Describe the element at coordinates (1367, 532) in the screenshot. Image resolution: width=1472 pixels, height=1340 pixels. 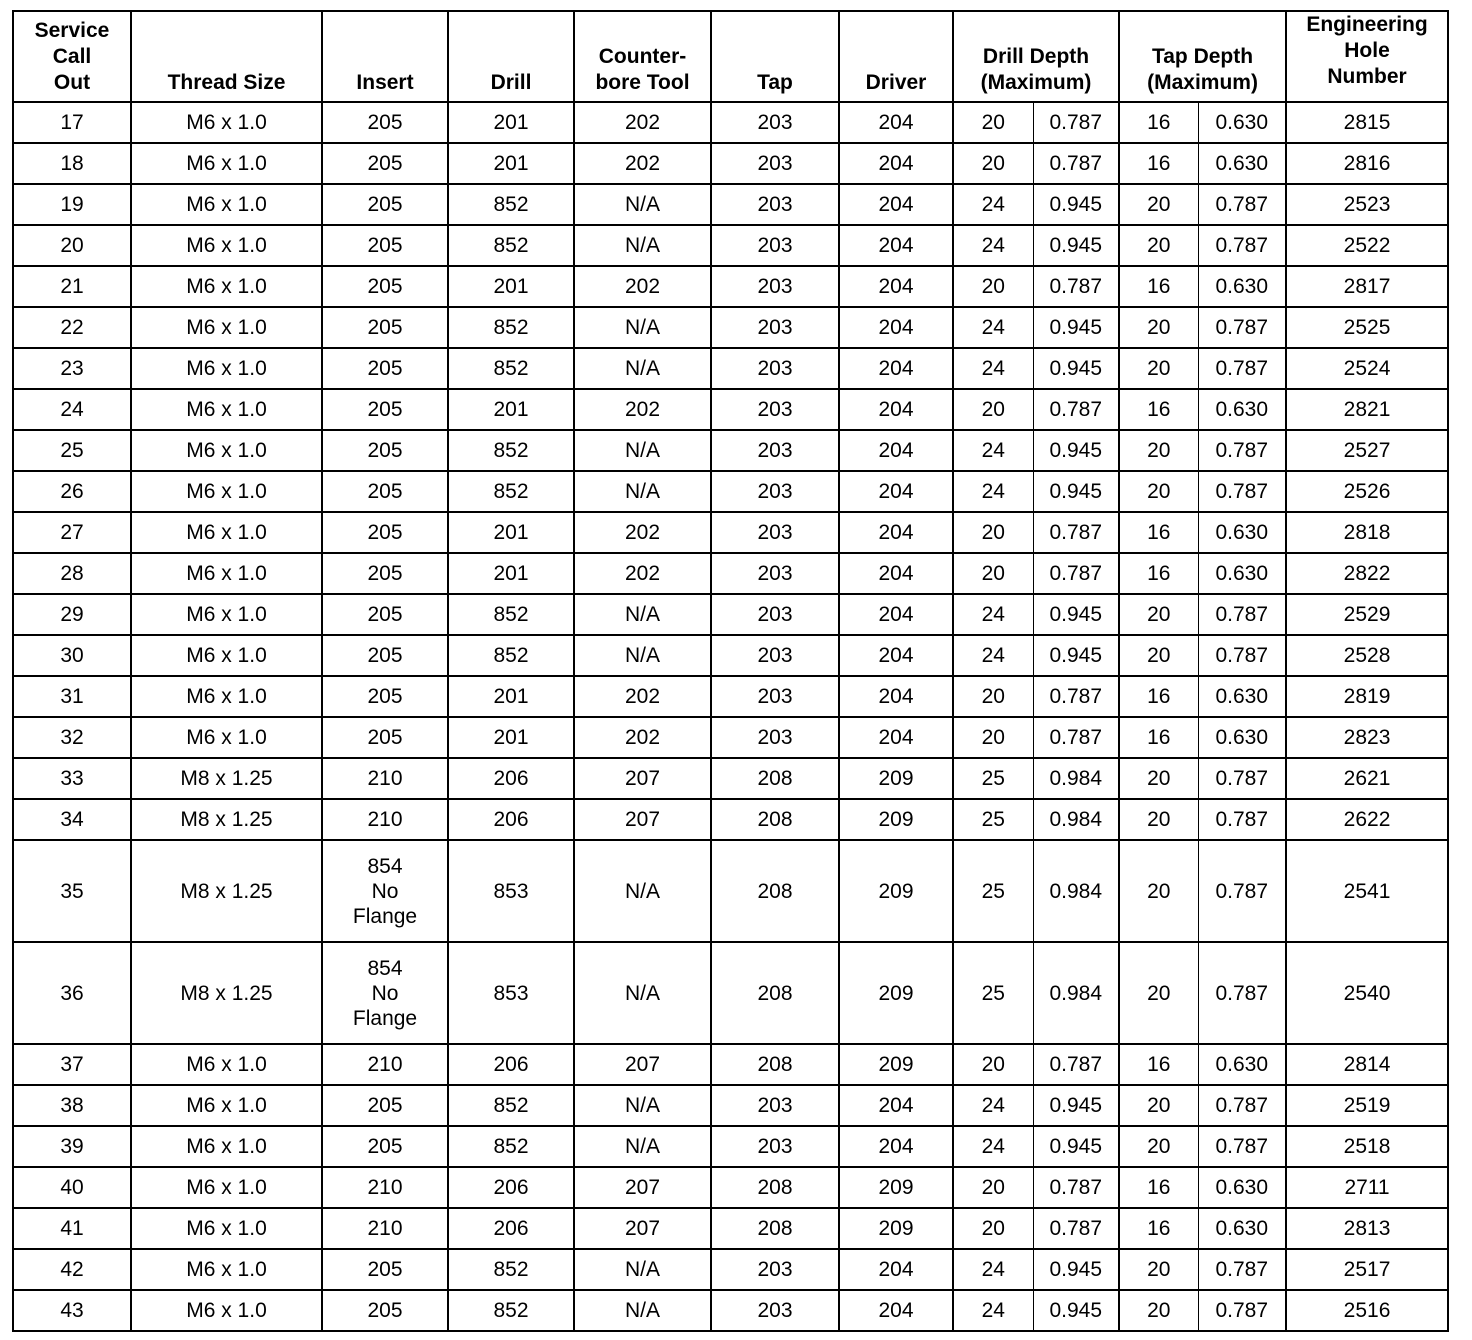
I see `cell-engineering-hole-number: 2818` at that location.